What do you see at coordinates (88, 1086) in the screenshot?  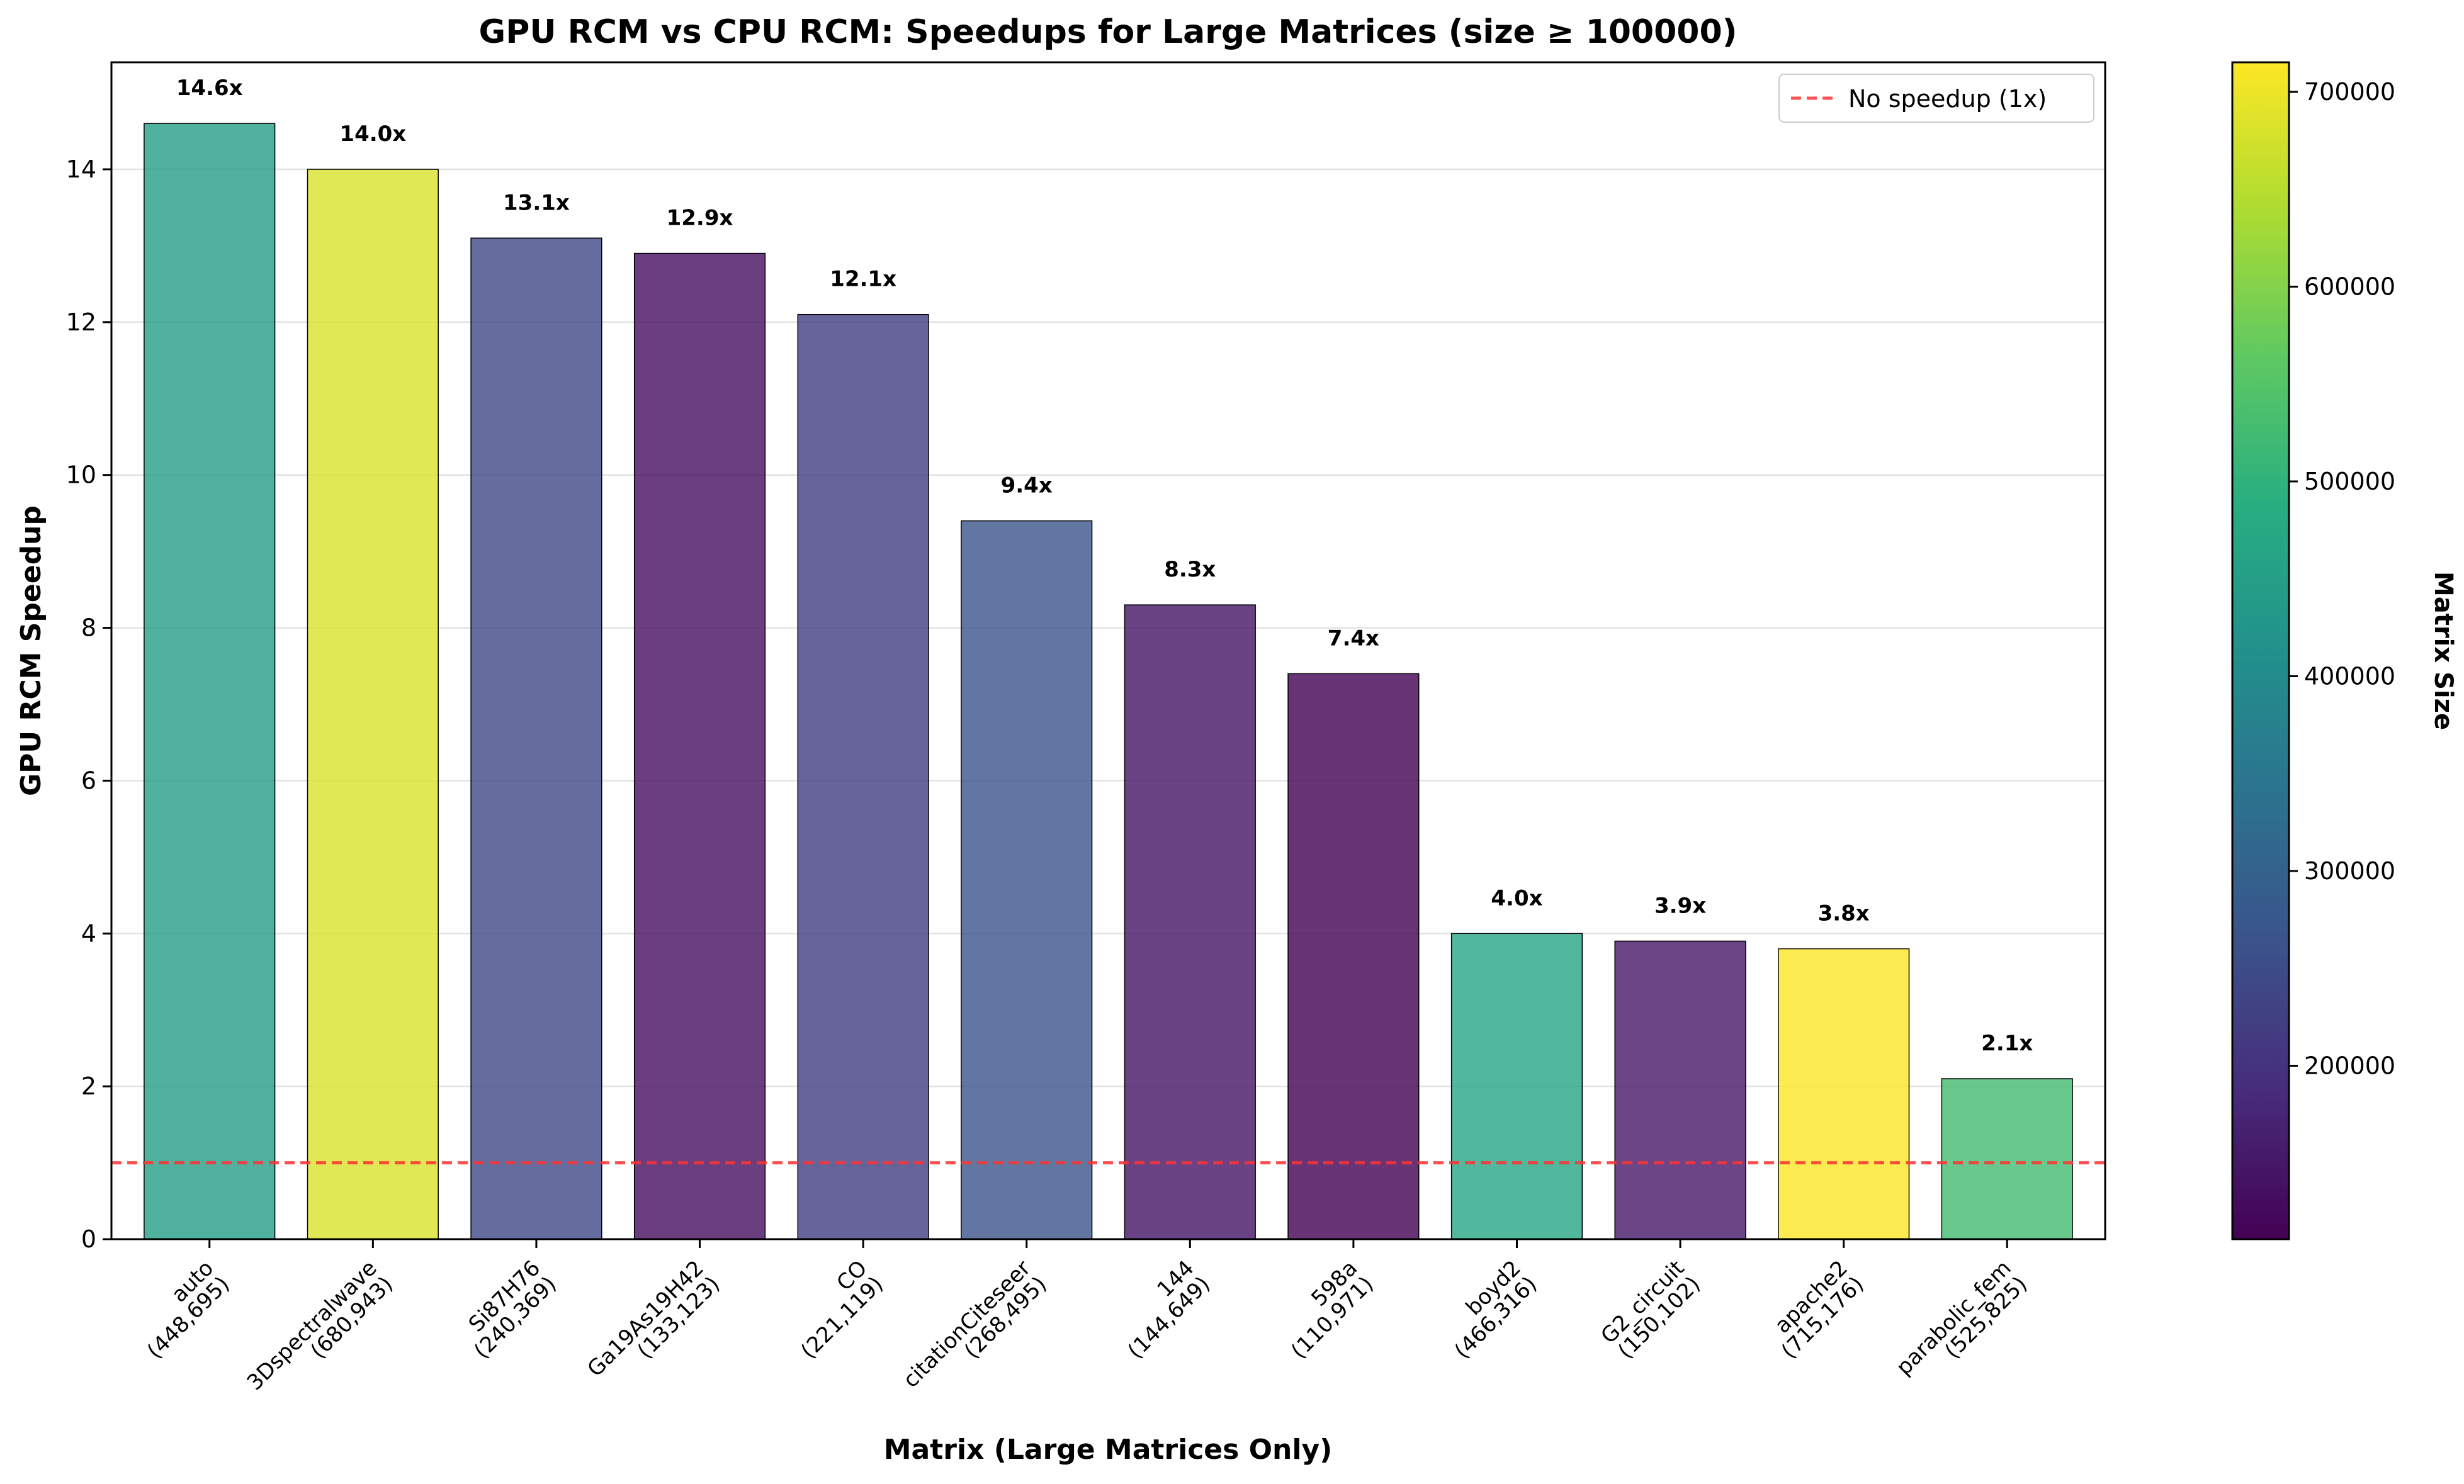 I see `y-tick-label: 2` at bounding box center [88, 1086].